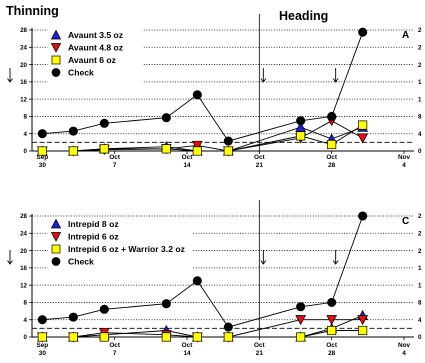  I want to click on right-tick-label: 4, so click(420, 134).